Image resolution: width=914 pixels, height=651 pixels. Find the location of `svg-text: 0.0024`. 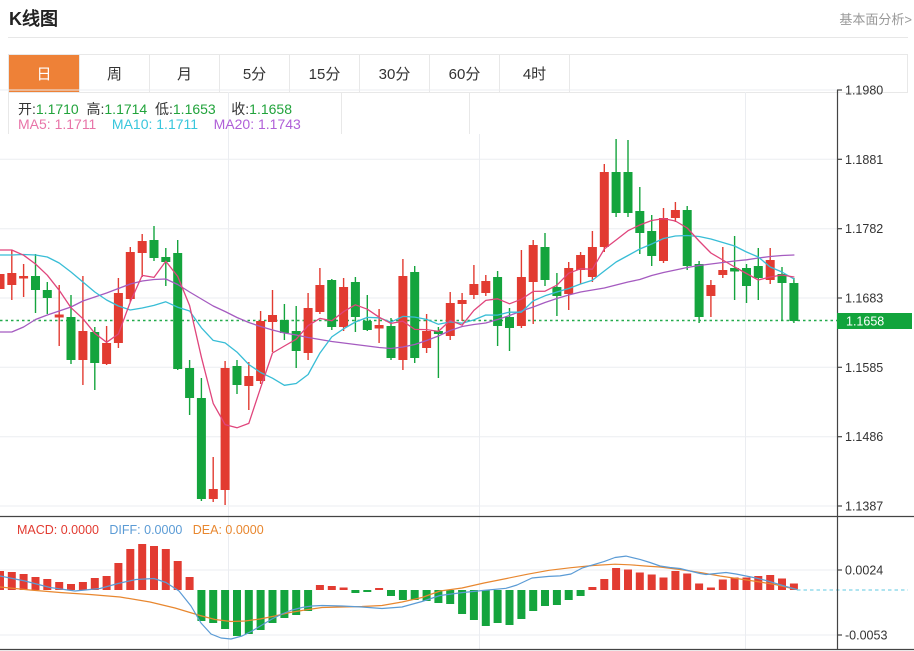

svg-text: 0.0024 is located at coordinates (864, 571).